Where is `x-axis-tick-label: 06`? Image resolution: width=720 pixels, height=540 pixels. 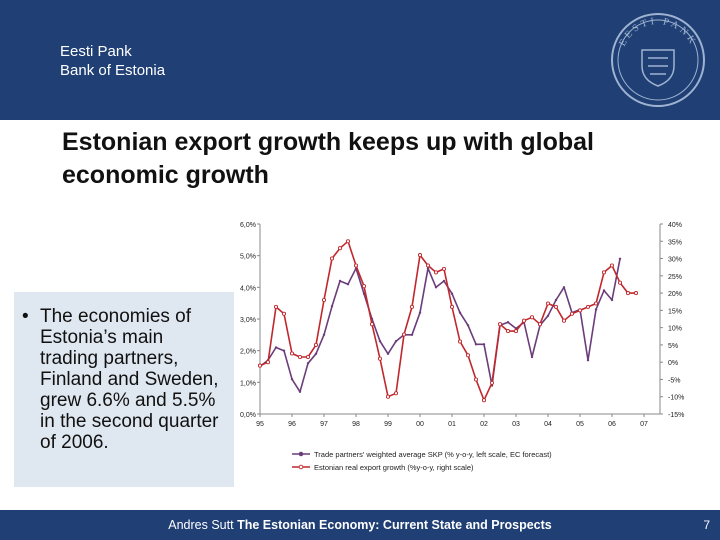 x-axis-tick-label: 06 is located at coordinates (612, 424).